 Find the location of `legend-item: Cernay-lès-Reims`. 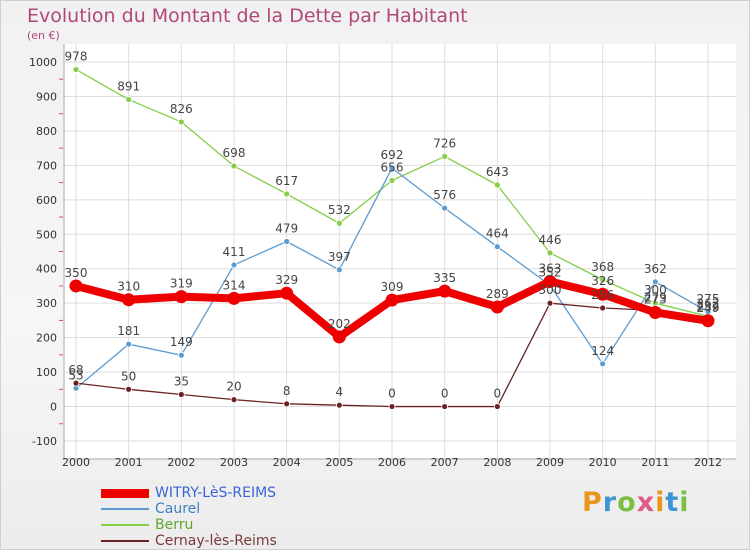

legend-item: Cernay-lès-Reims is located at coordinates (189, 541).